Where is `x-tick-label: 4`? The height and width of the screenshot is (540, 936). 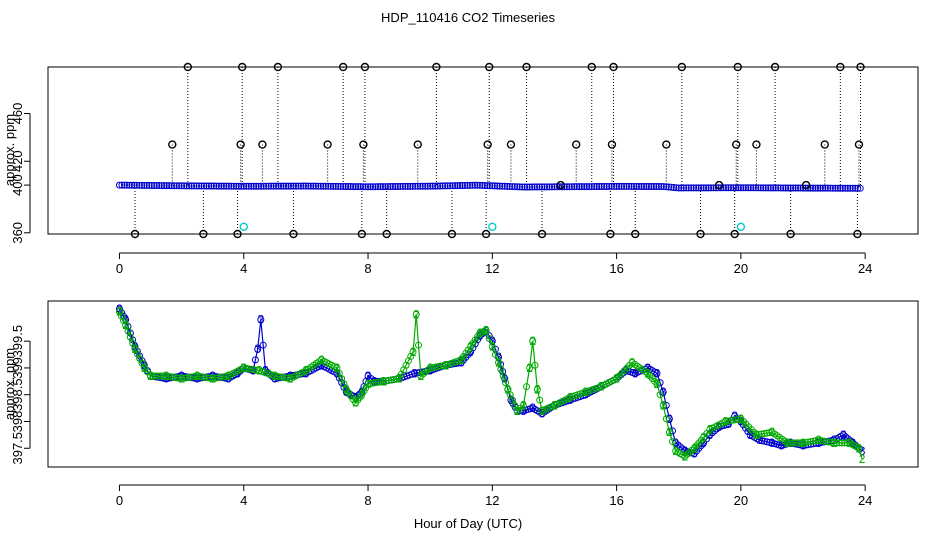
x-tick-label: 4 is located at coordinates (243, 500).